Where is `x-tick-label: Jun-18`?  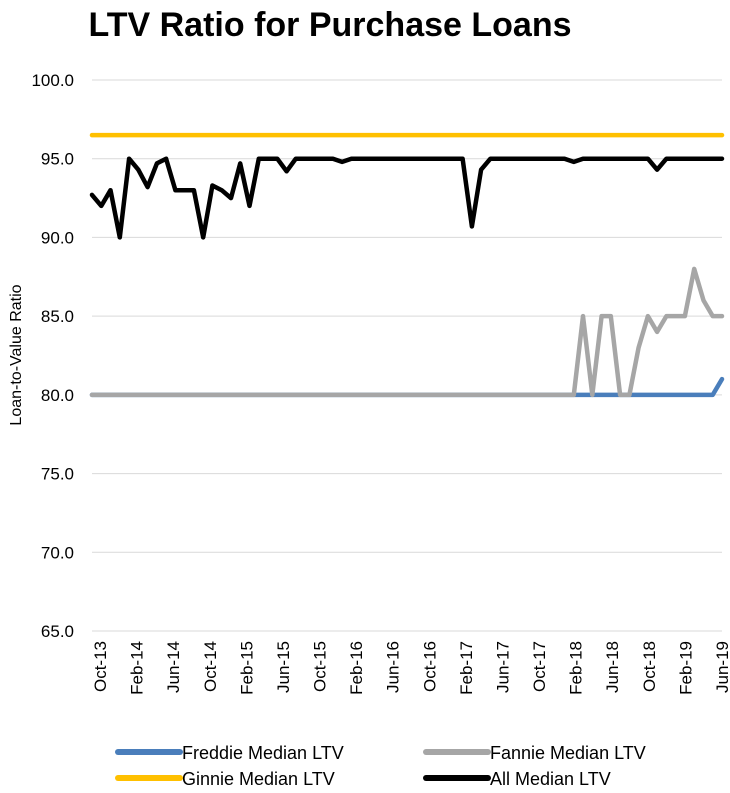
x-tick-label: Jun-18 is located at coordinates (612, 667).